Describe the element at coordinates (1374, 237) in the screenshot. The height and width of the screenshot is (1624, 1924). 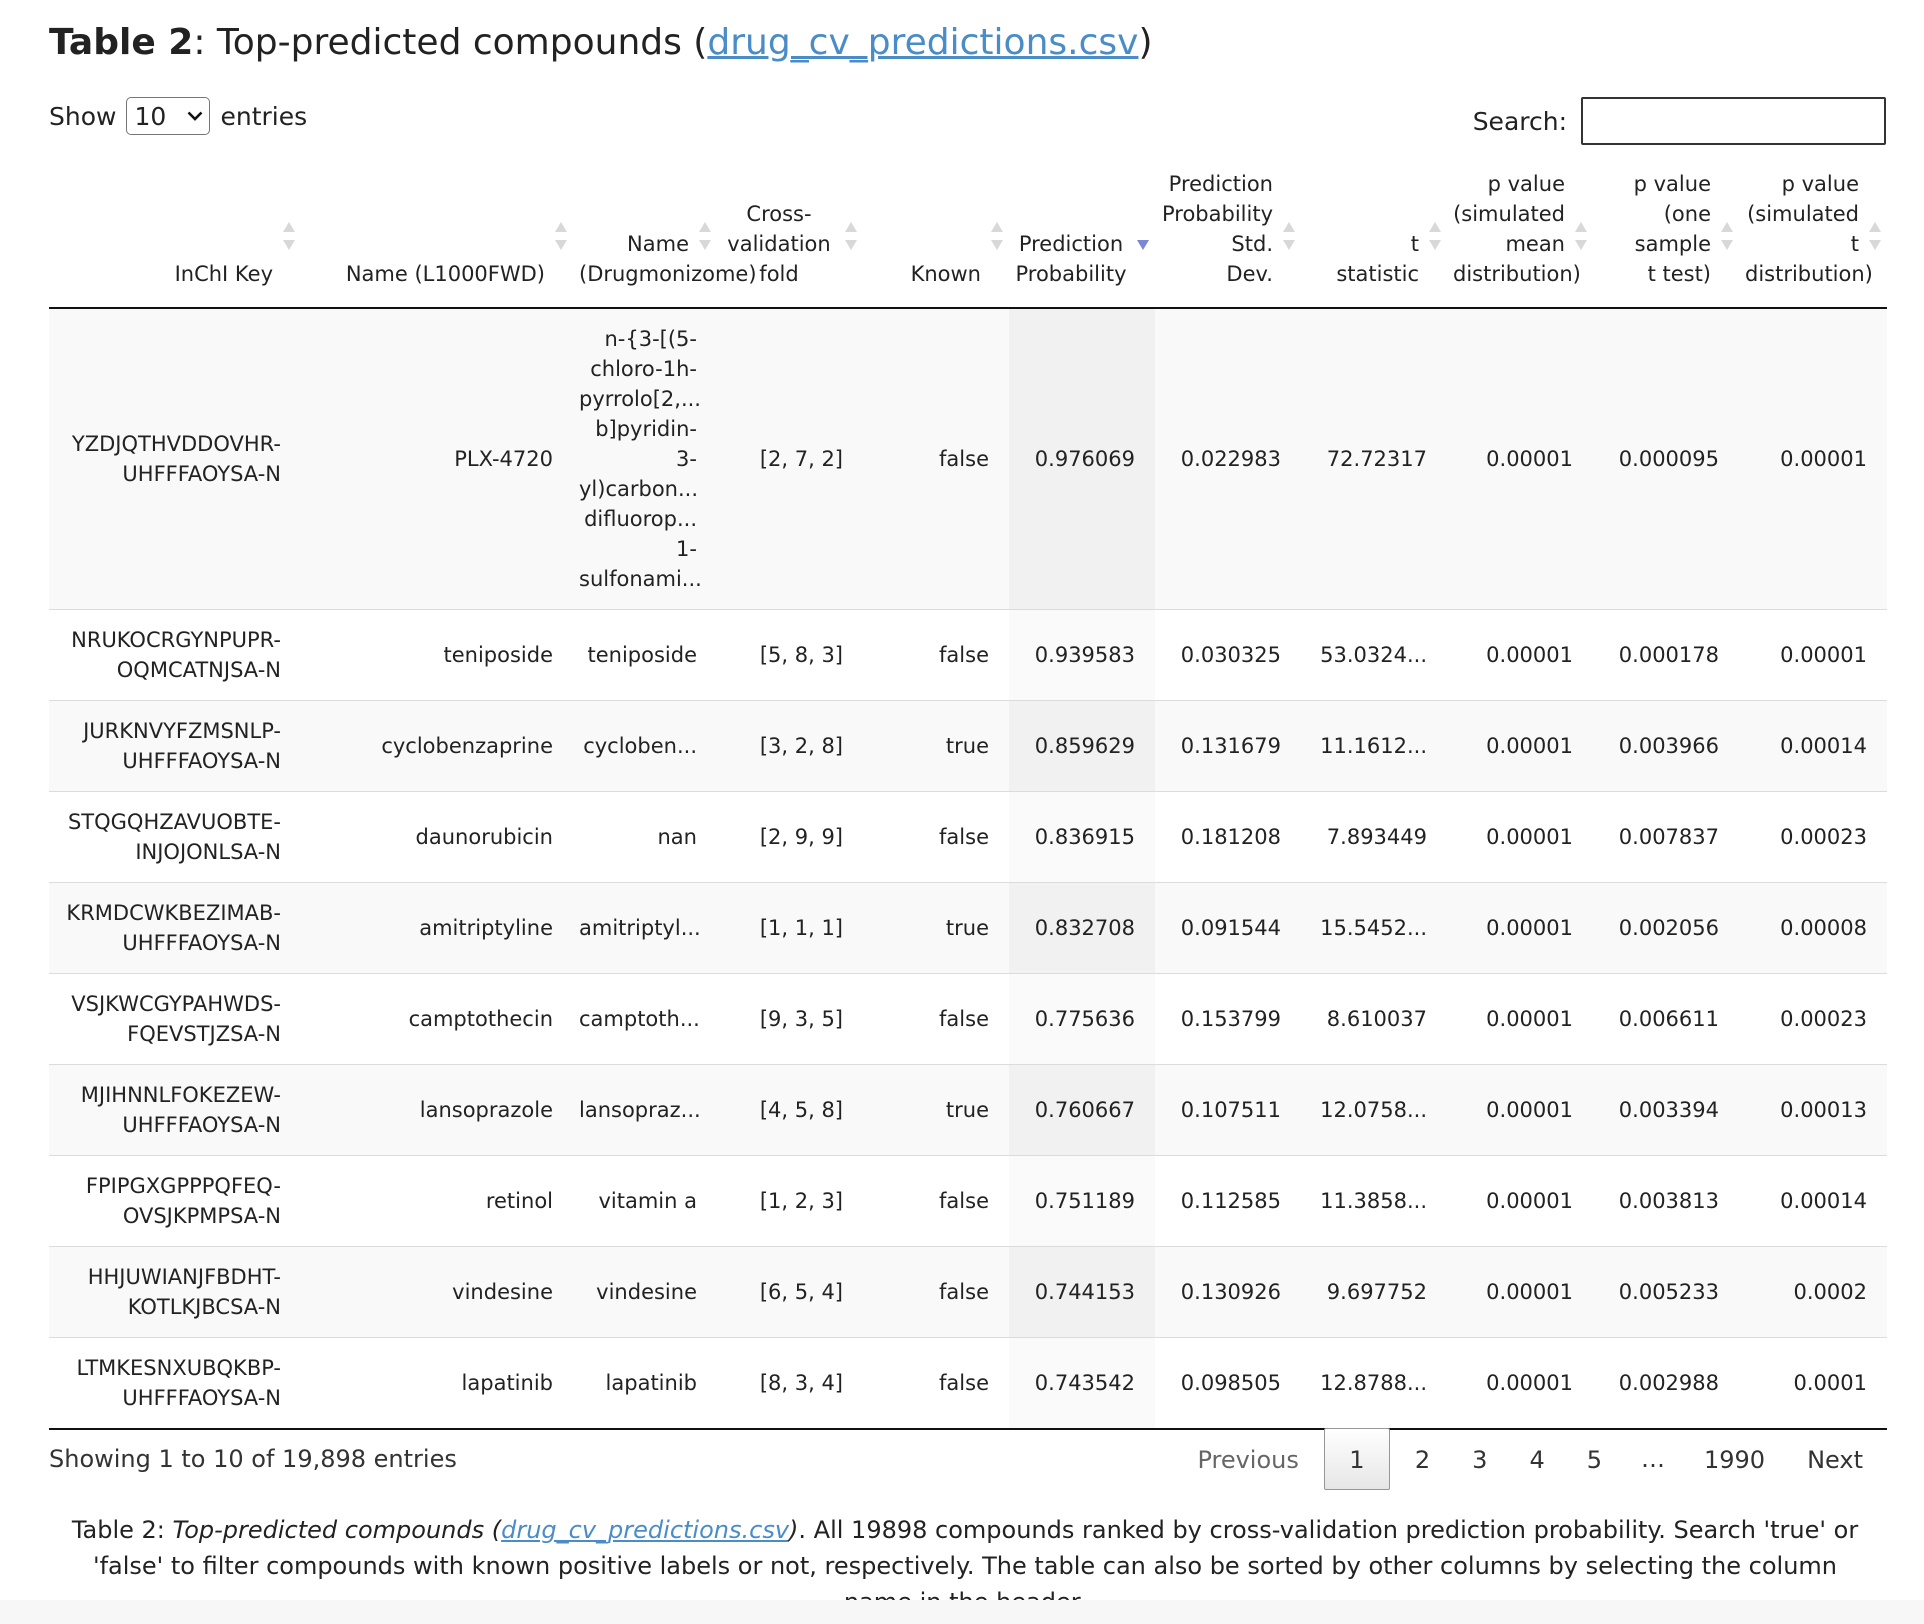
I see `column-header-t-statistic: t statistic` at that location.